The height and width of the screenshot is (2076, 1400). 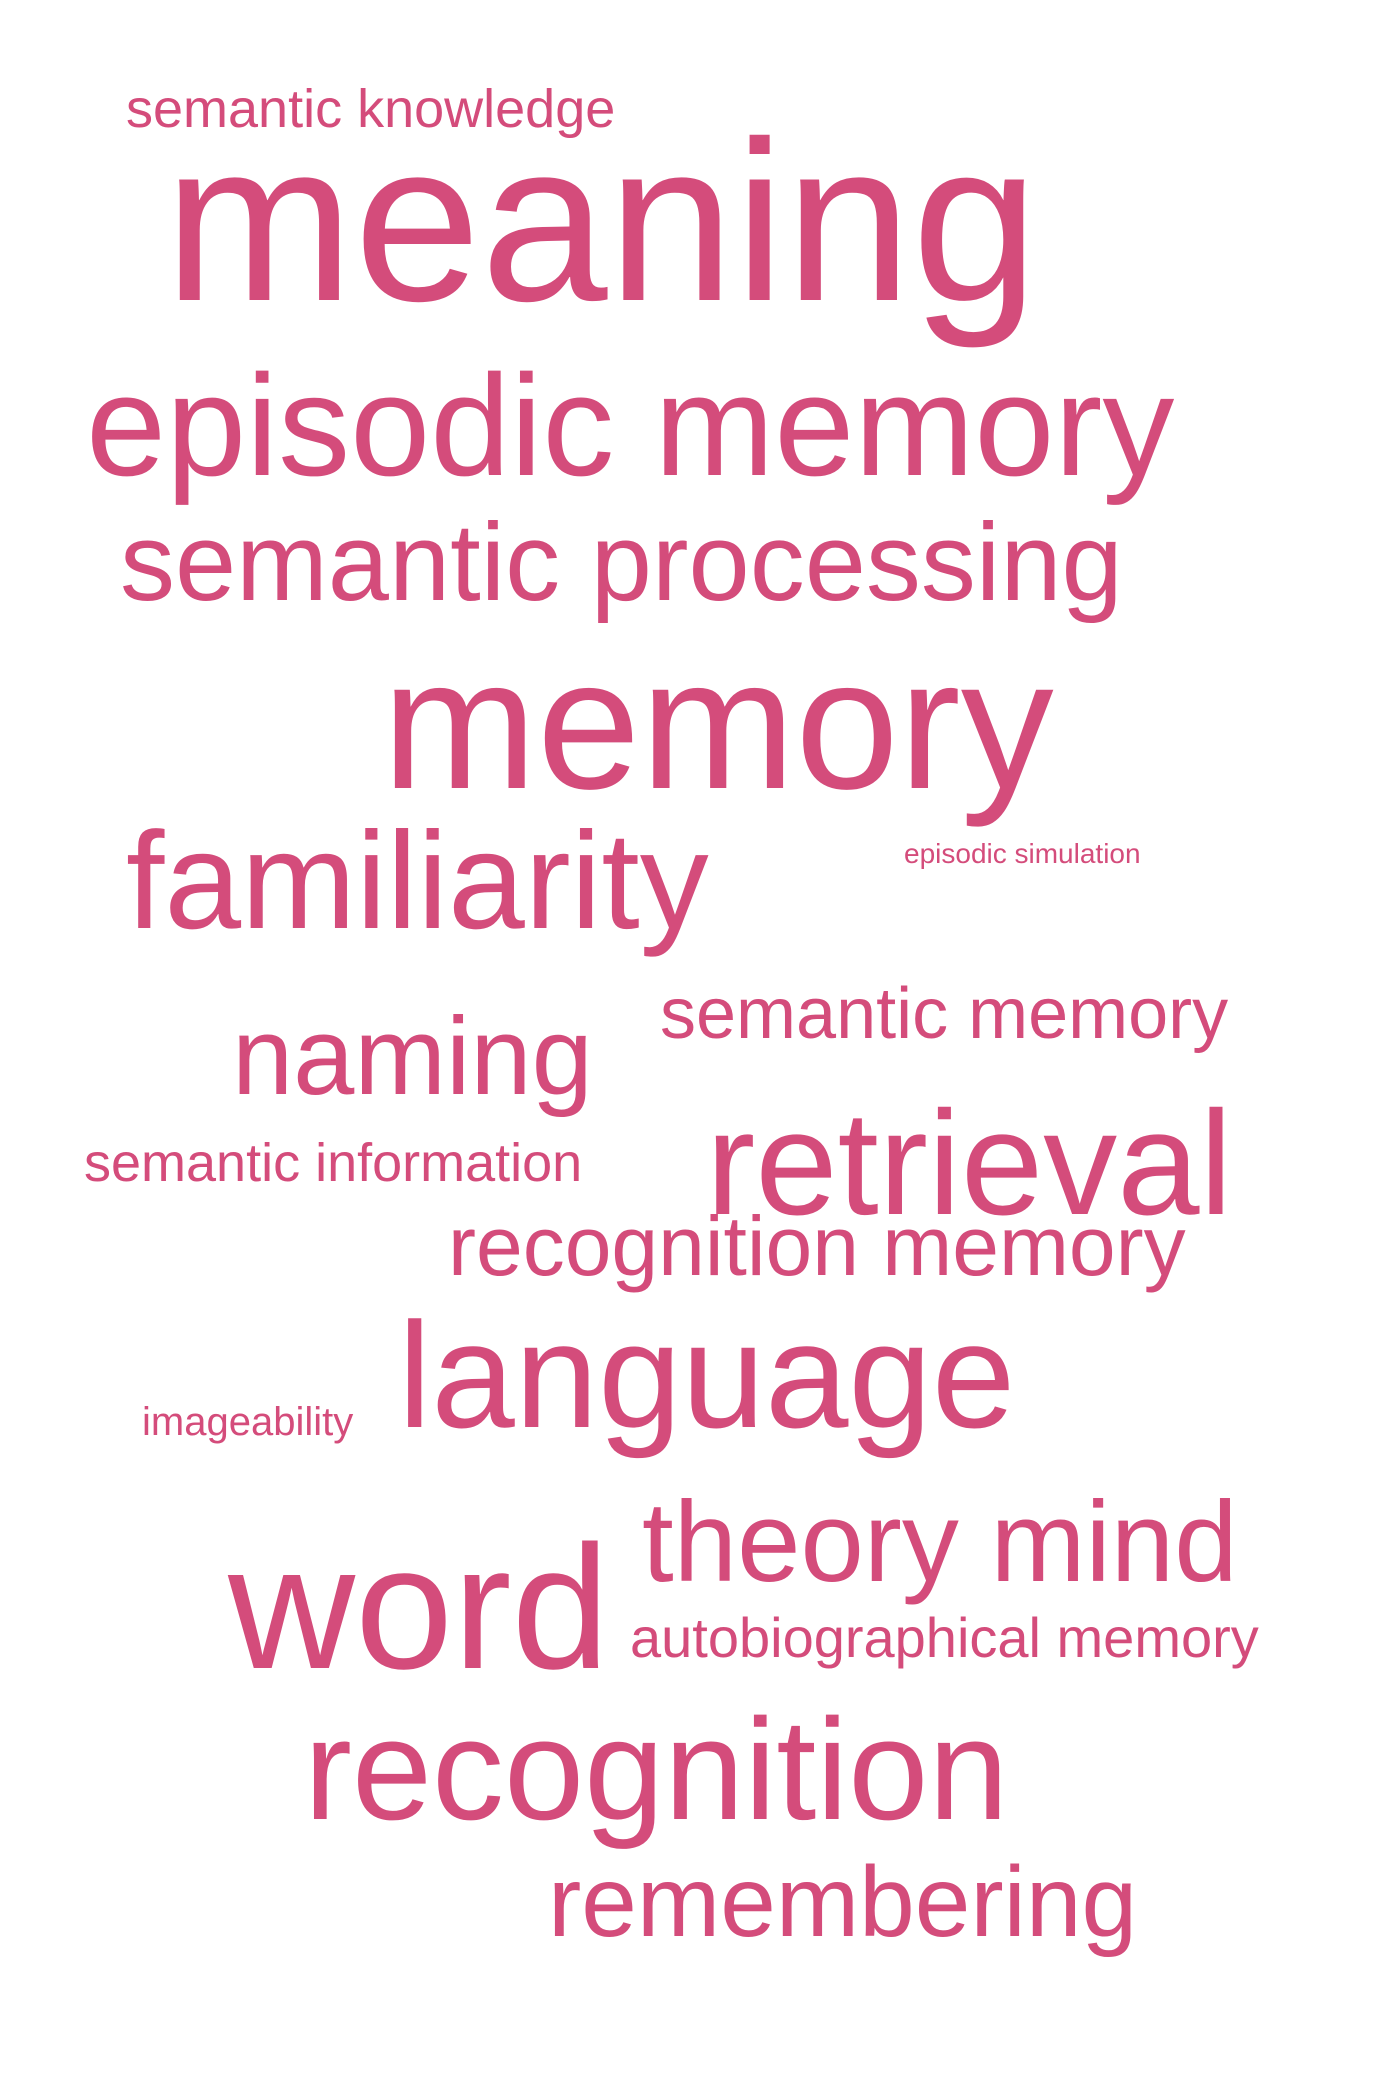 I want to click on word-familiarity: familiarity, so click(x=417, y=881).